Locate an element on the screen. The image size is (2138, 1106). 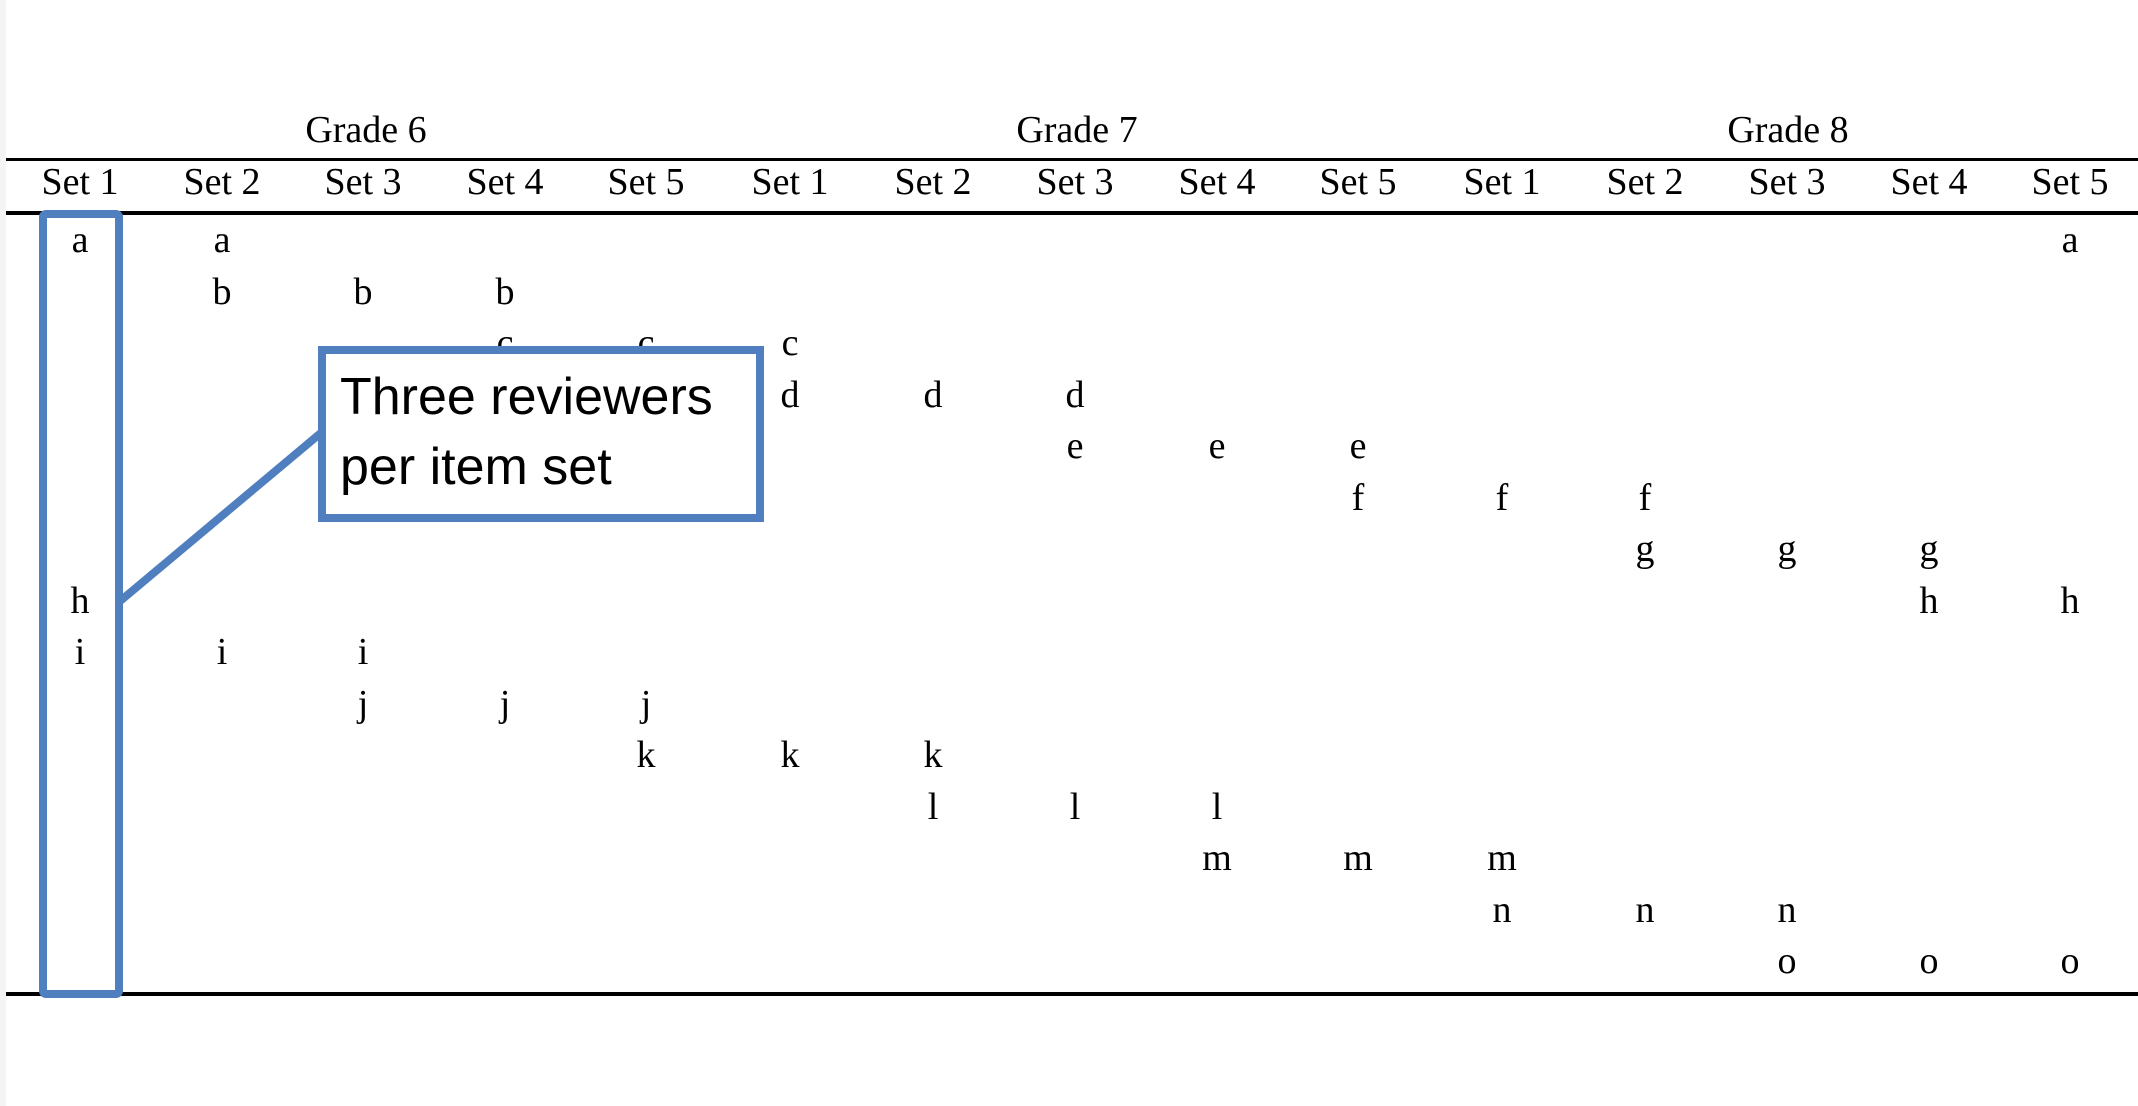
set-header-7: Set 2 is located at coordinates (933, 182).